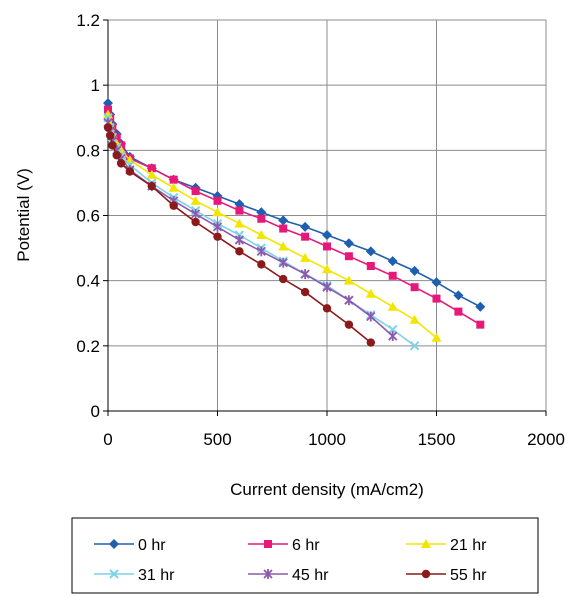 This screenshot has width=574, height=597. Describe the element at coordinates (134, 575) in the screenshot. I see `legend-item: 31 hr` at that location.